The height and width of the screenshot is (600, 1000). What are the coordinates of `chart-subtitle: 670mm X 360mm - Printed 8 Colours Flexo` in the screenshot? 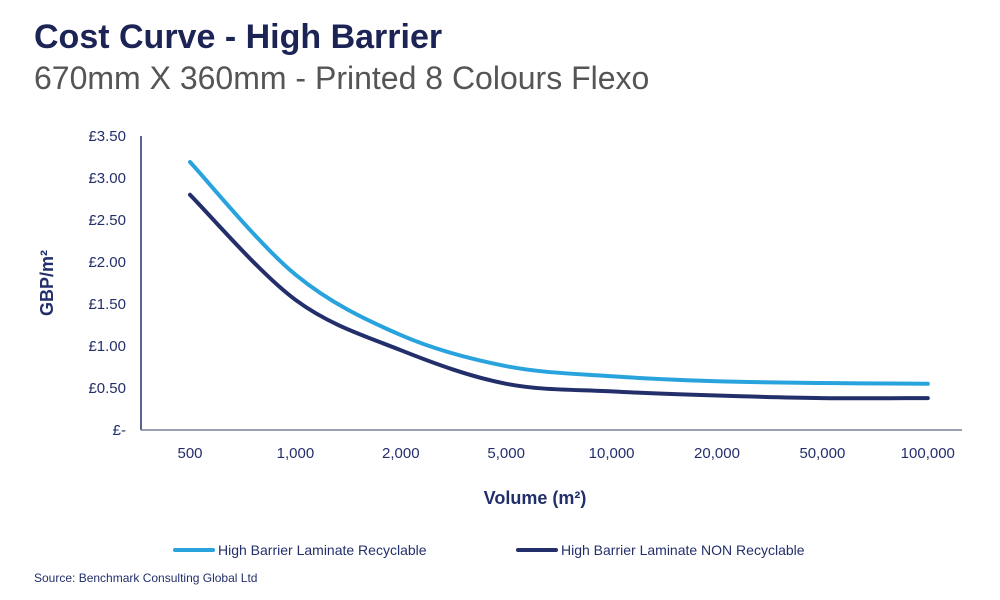 It's located at (342, 78).